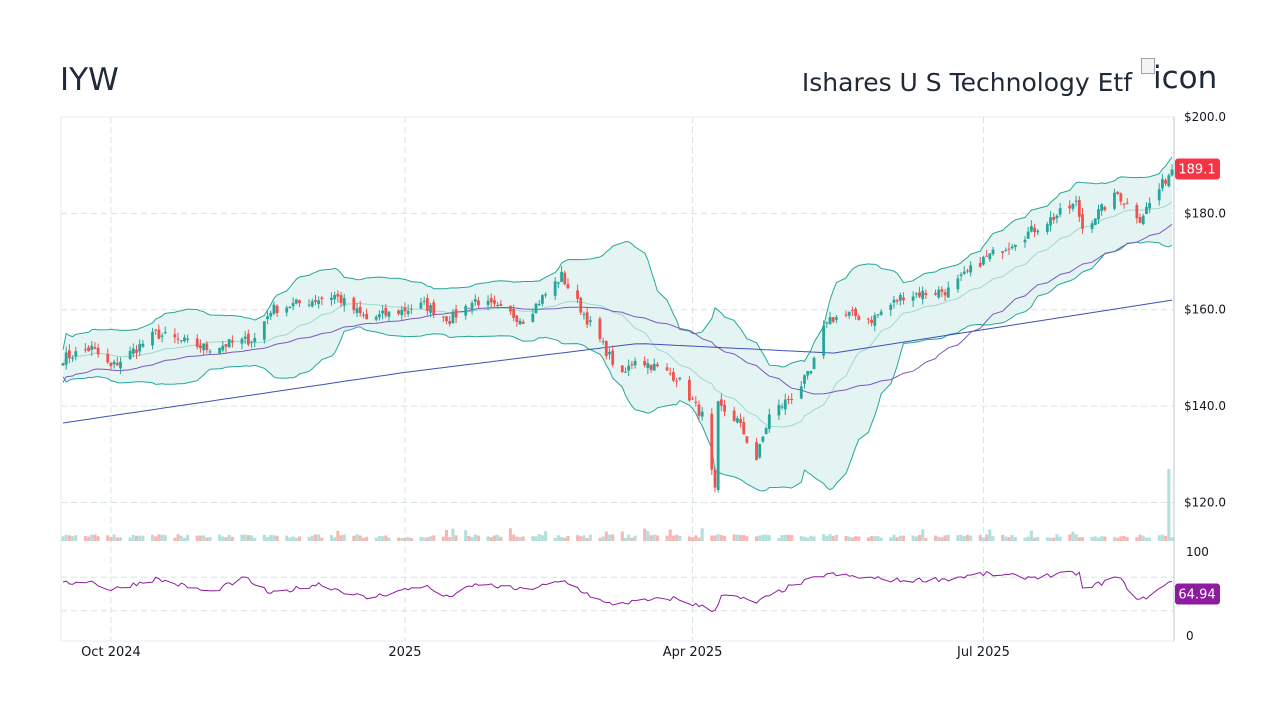 This screenshot has height=720, width=1280. I want to click on rsi-tick-label: 0, so click(1190, 636).